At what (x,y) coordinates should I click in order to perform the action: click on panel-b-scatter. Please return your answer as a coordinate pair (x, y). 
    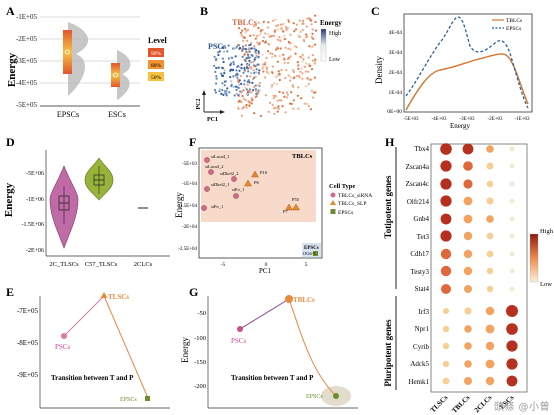
    Looking at the image, I should click on (265, 65).